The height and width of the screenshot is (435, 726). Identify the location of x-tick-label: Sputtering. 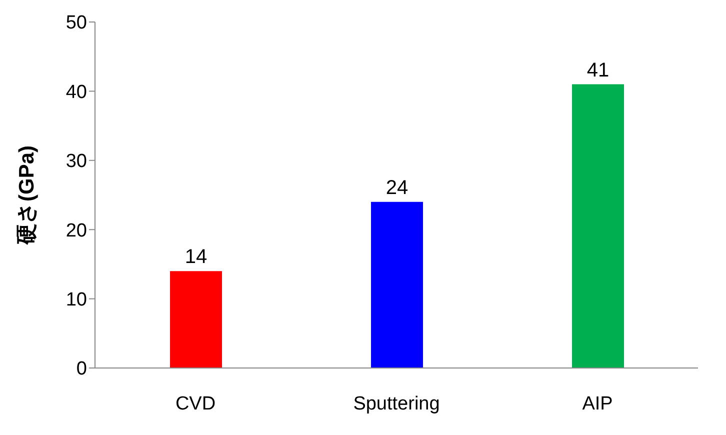
(396, 403).